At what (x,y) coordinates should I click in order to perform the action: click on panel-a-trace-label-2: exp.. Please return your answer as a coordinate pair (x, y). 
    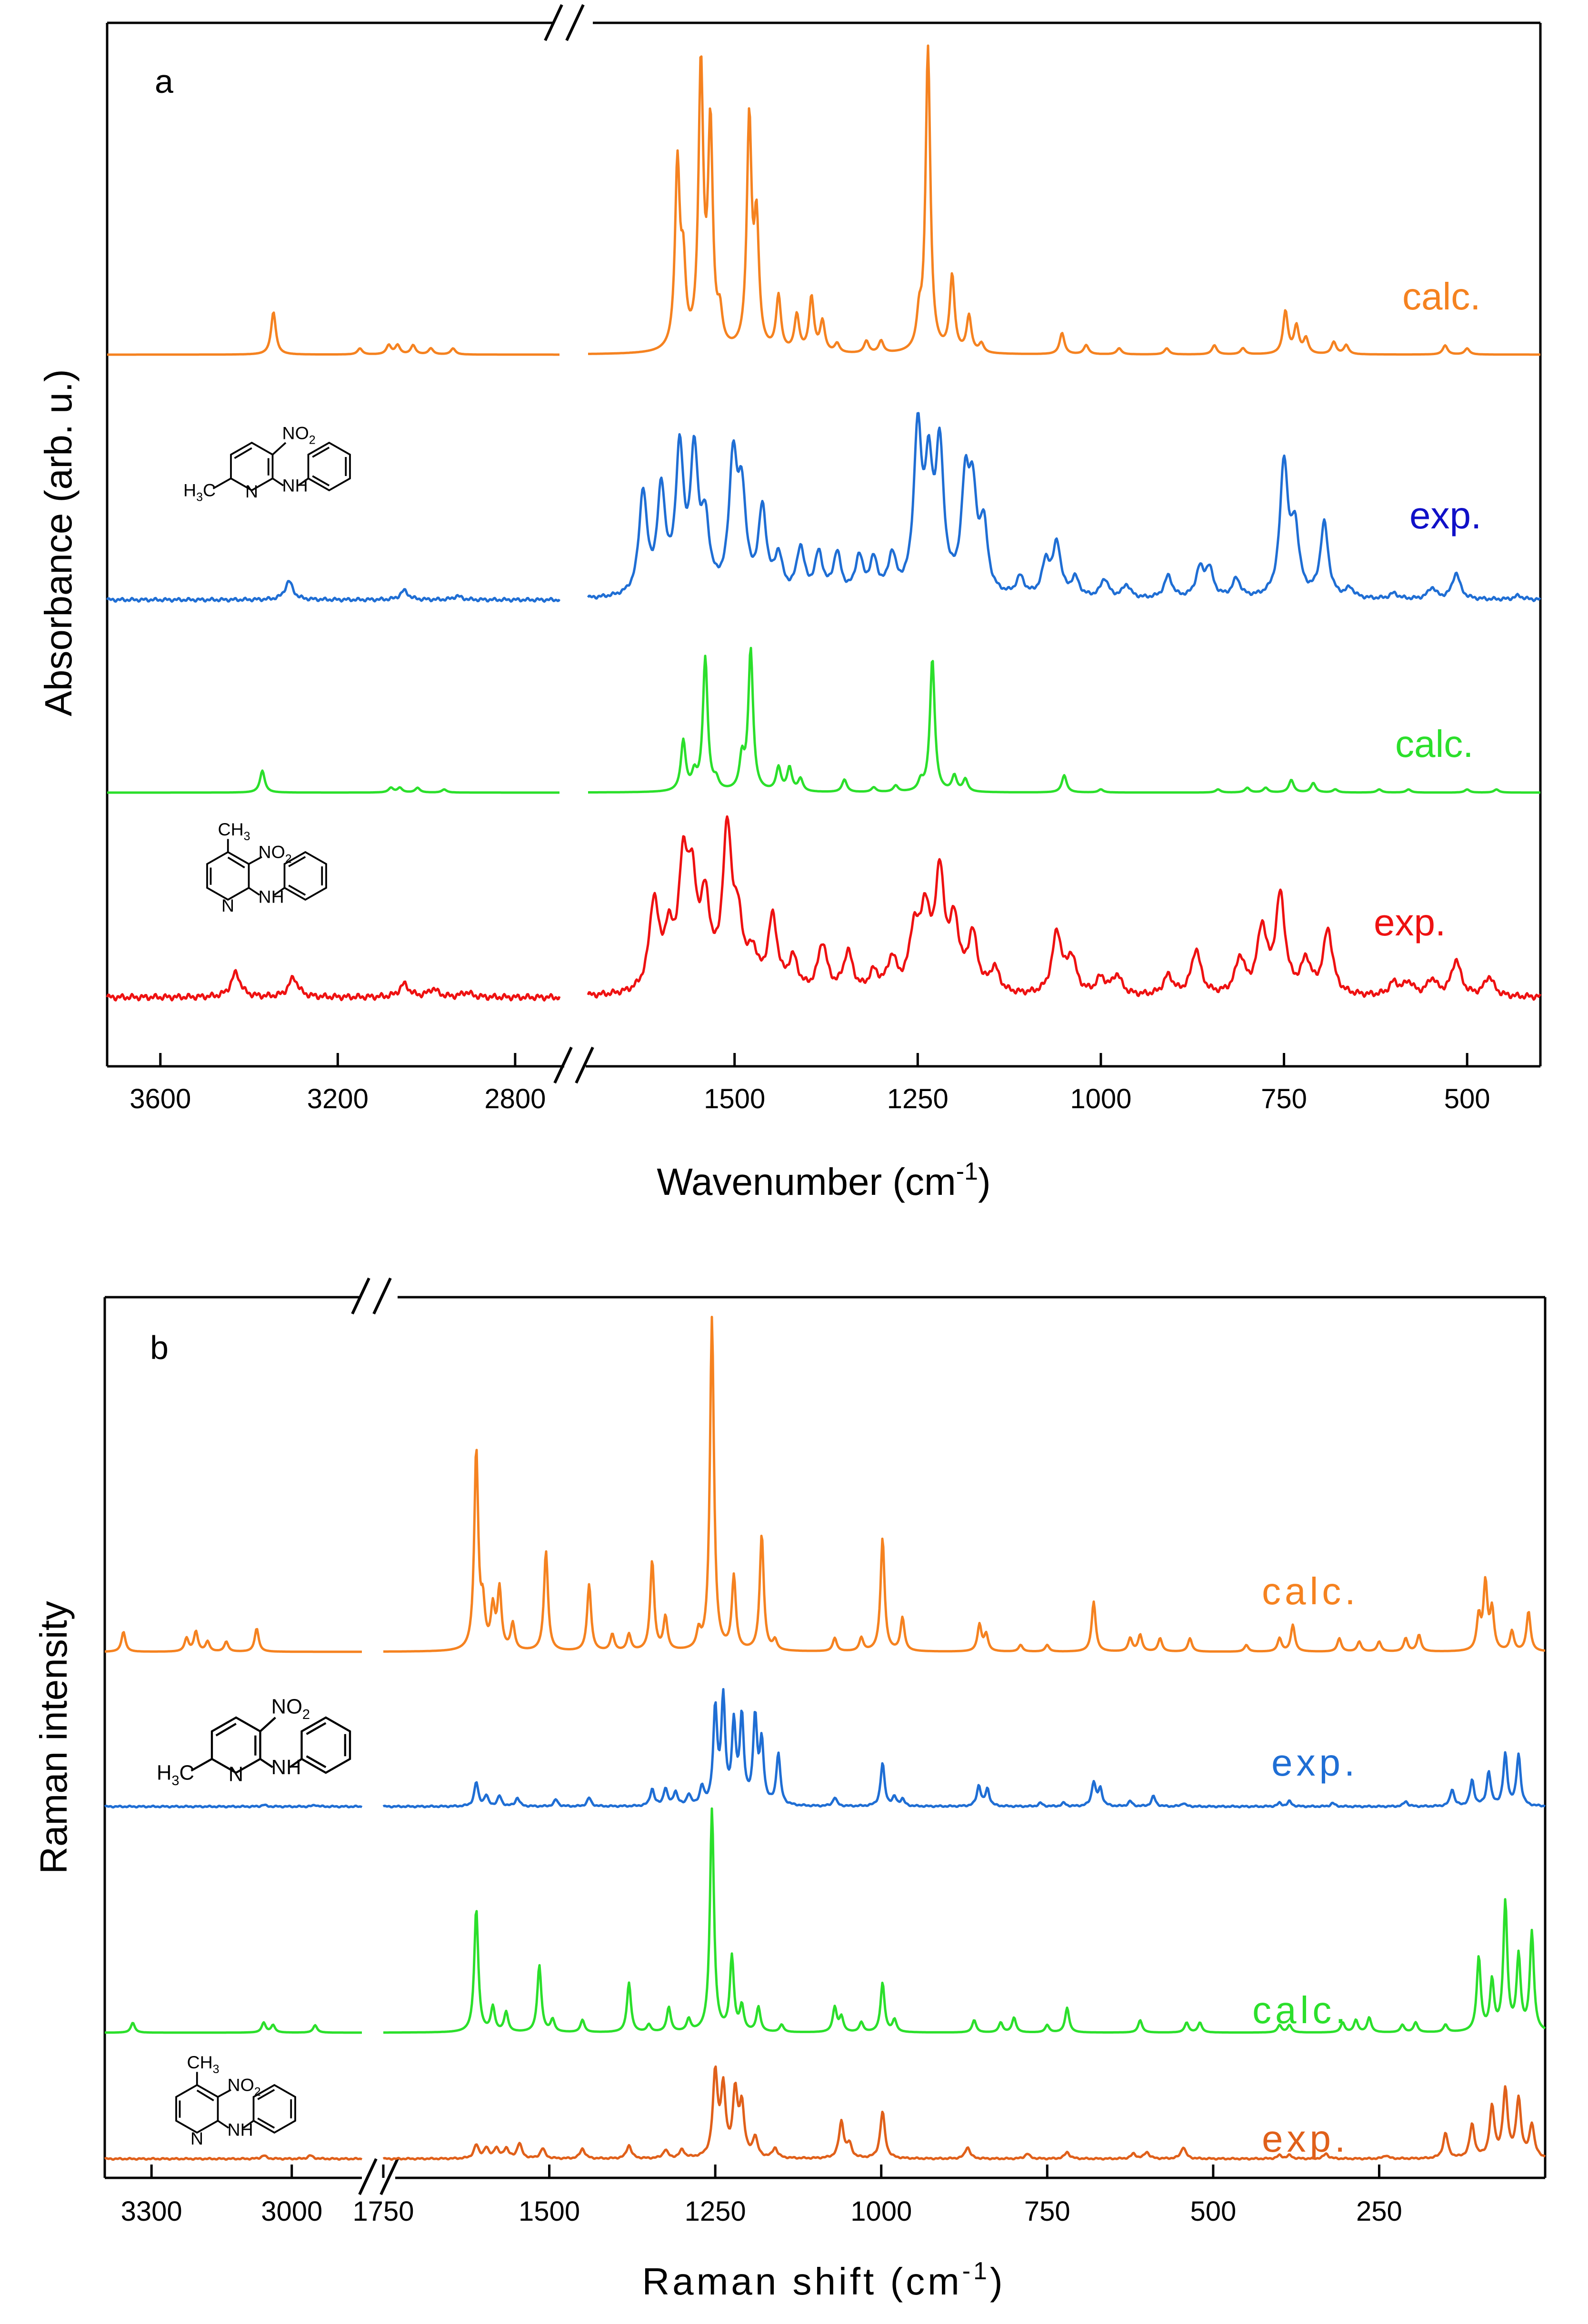
    Looking at the image, I should click on (1445, 515).